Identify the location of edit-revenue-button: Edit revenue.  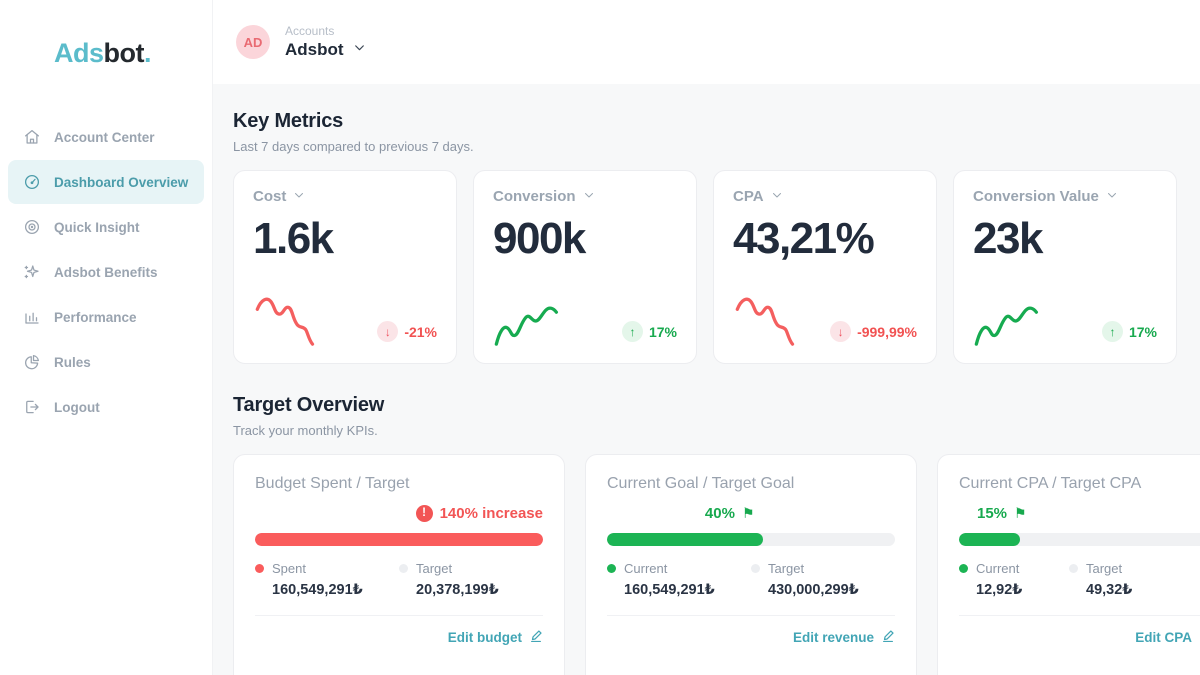
(844, 637).